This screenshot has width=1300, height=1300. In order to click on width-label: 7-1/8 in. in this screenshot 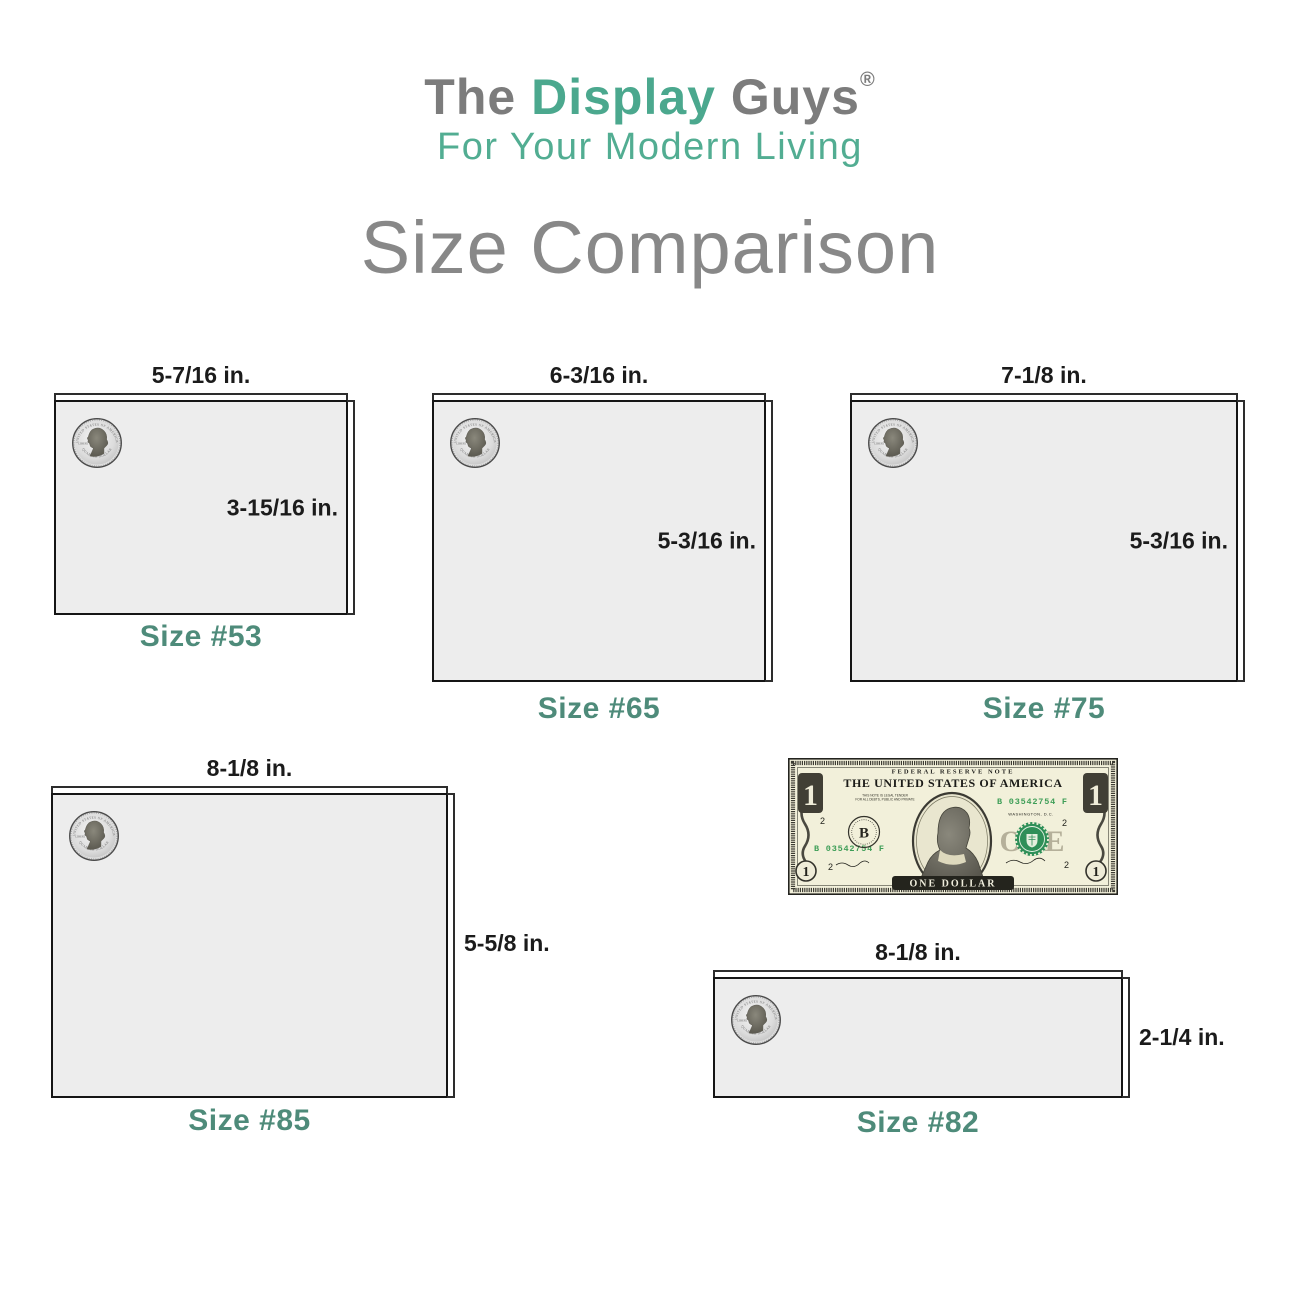, I will do `click(1044, 375)`.